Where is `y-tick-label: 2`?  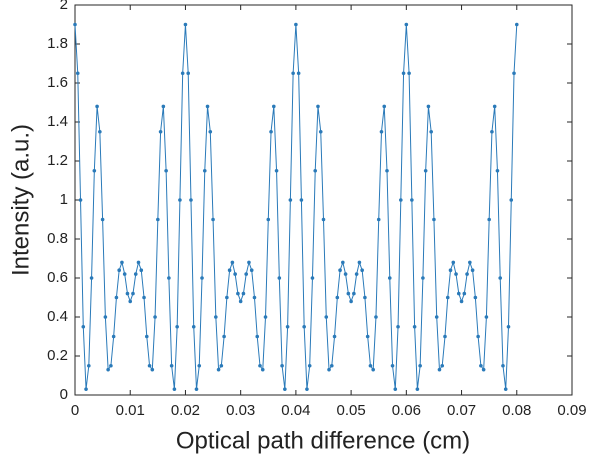
y-tick-label: 2 is located at coordinates (64, 6).